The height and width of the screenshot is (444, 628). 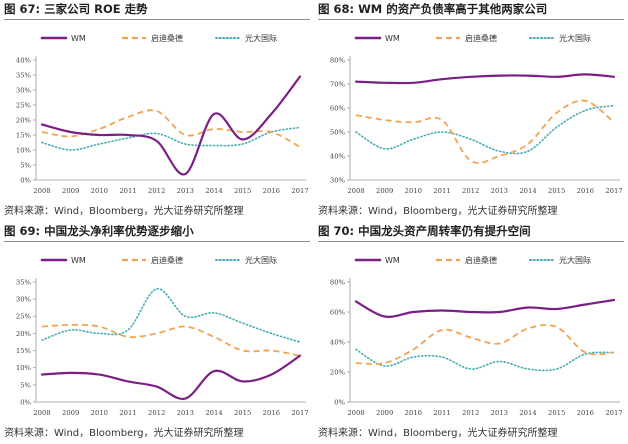 I want to click on y-tick-label: 35%, so click(x=24, y=75).